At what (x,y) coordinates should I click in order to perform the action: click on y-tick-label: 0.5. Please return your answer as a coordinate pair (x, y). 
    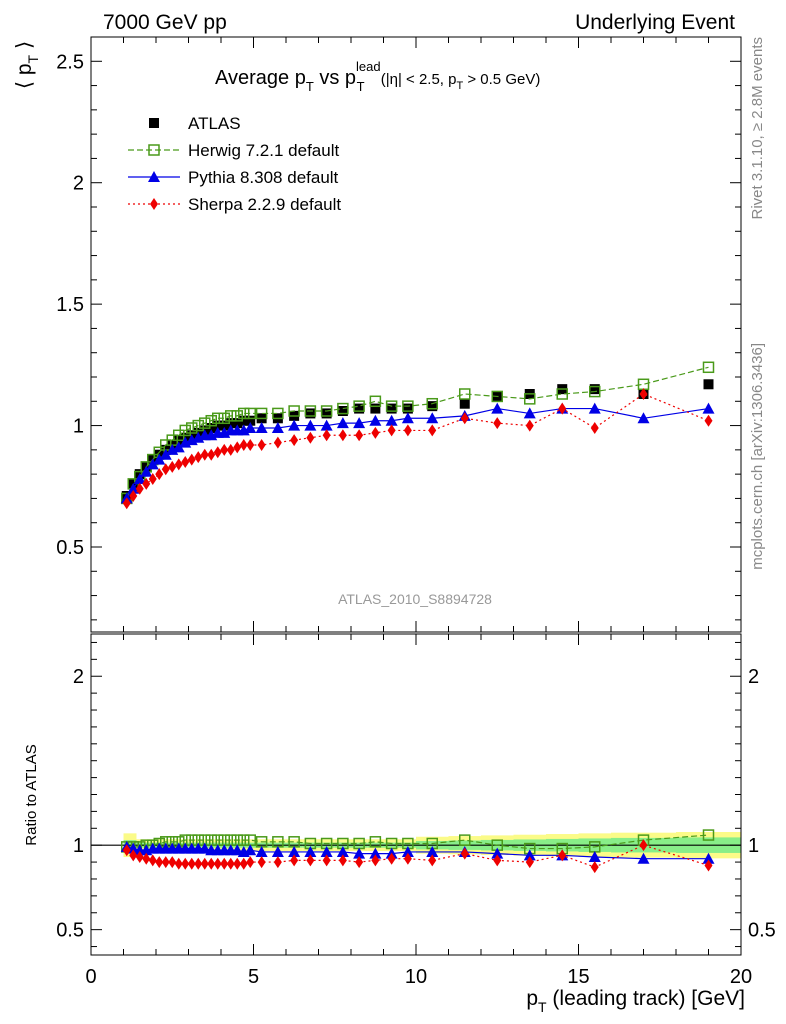
    Looking at the image, I should click on (70, 548).